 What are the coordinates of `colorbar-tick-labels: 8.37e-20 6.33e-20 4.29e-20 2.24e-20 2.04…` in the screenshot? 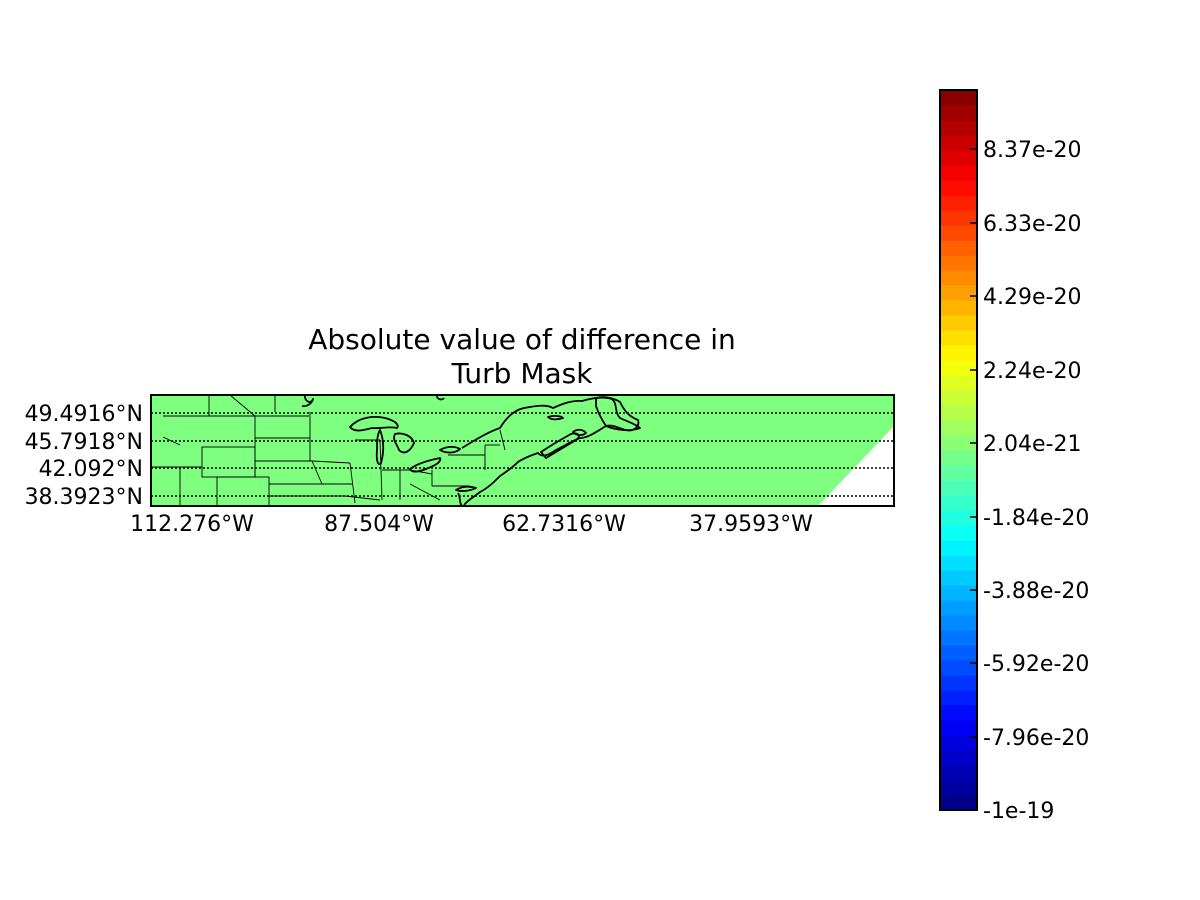 It's located at (1036, 481).